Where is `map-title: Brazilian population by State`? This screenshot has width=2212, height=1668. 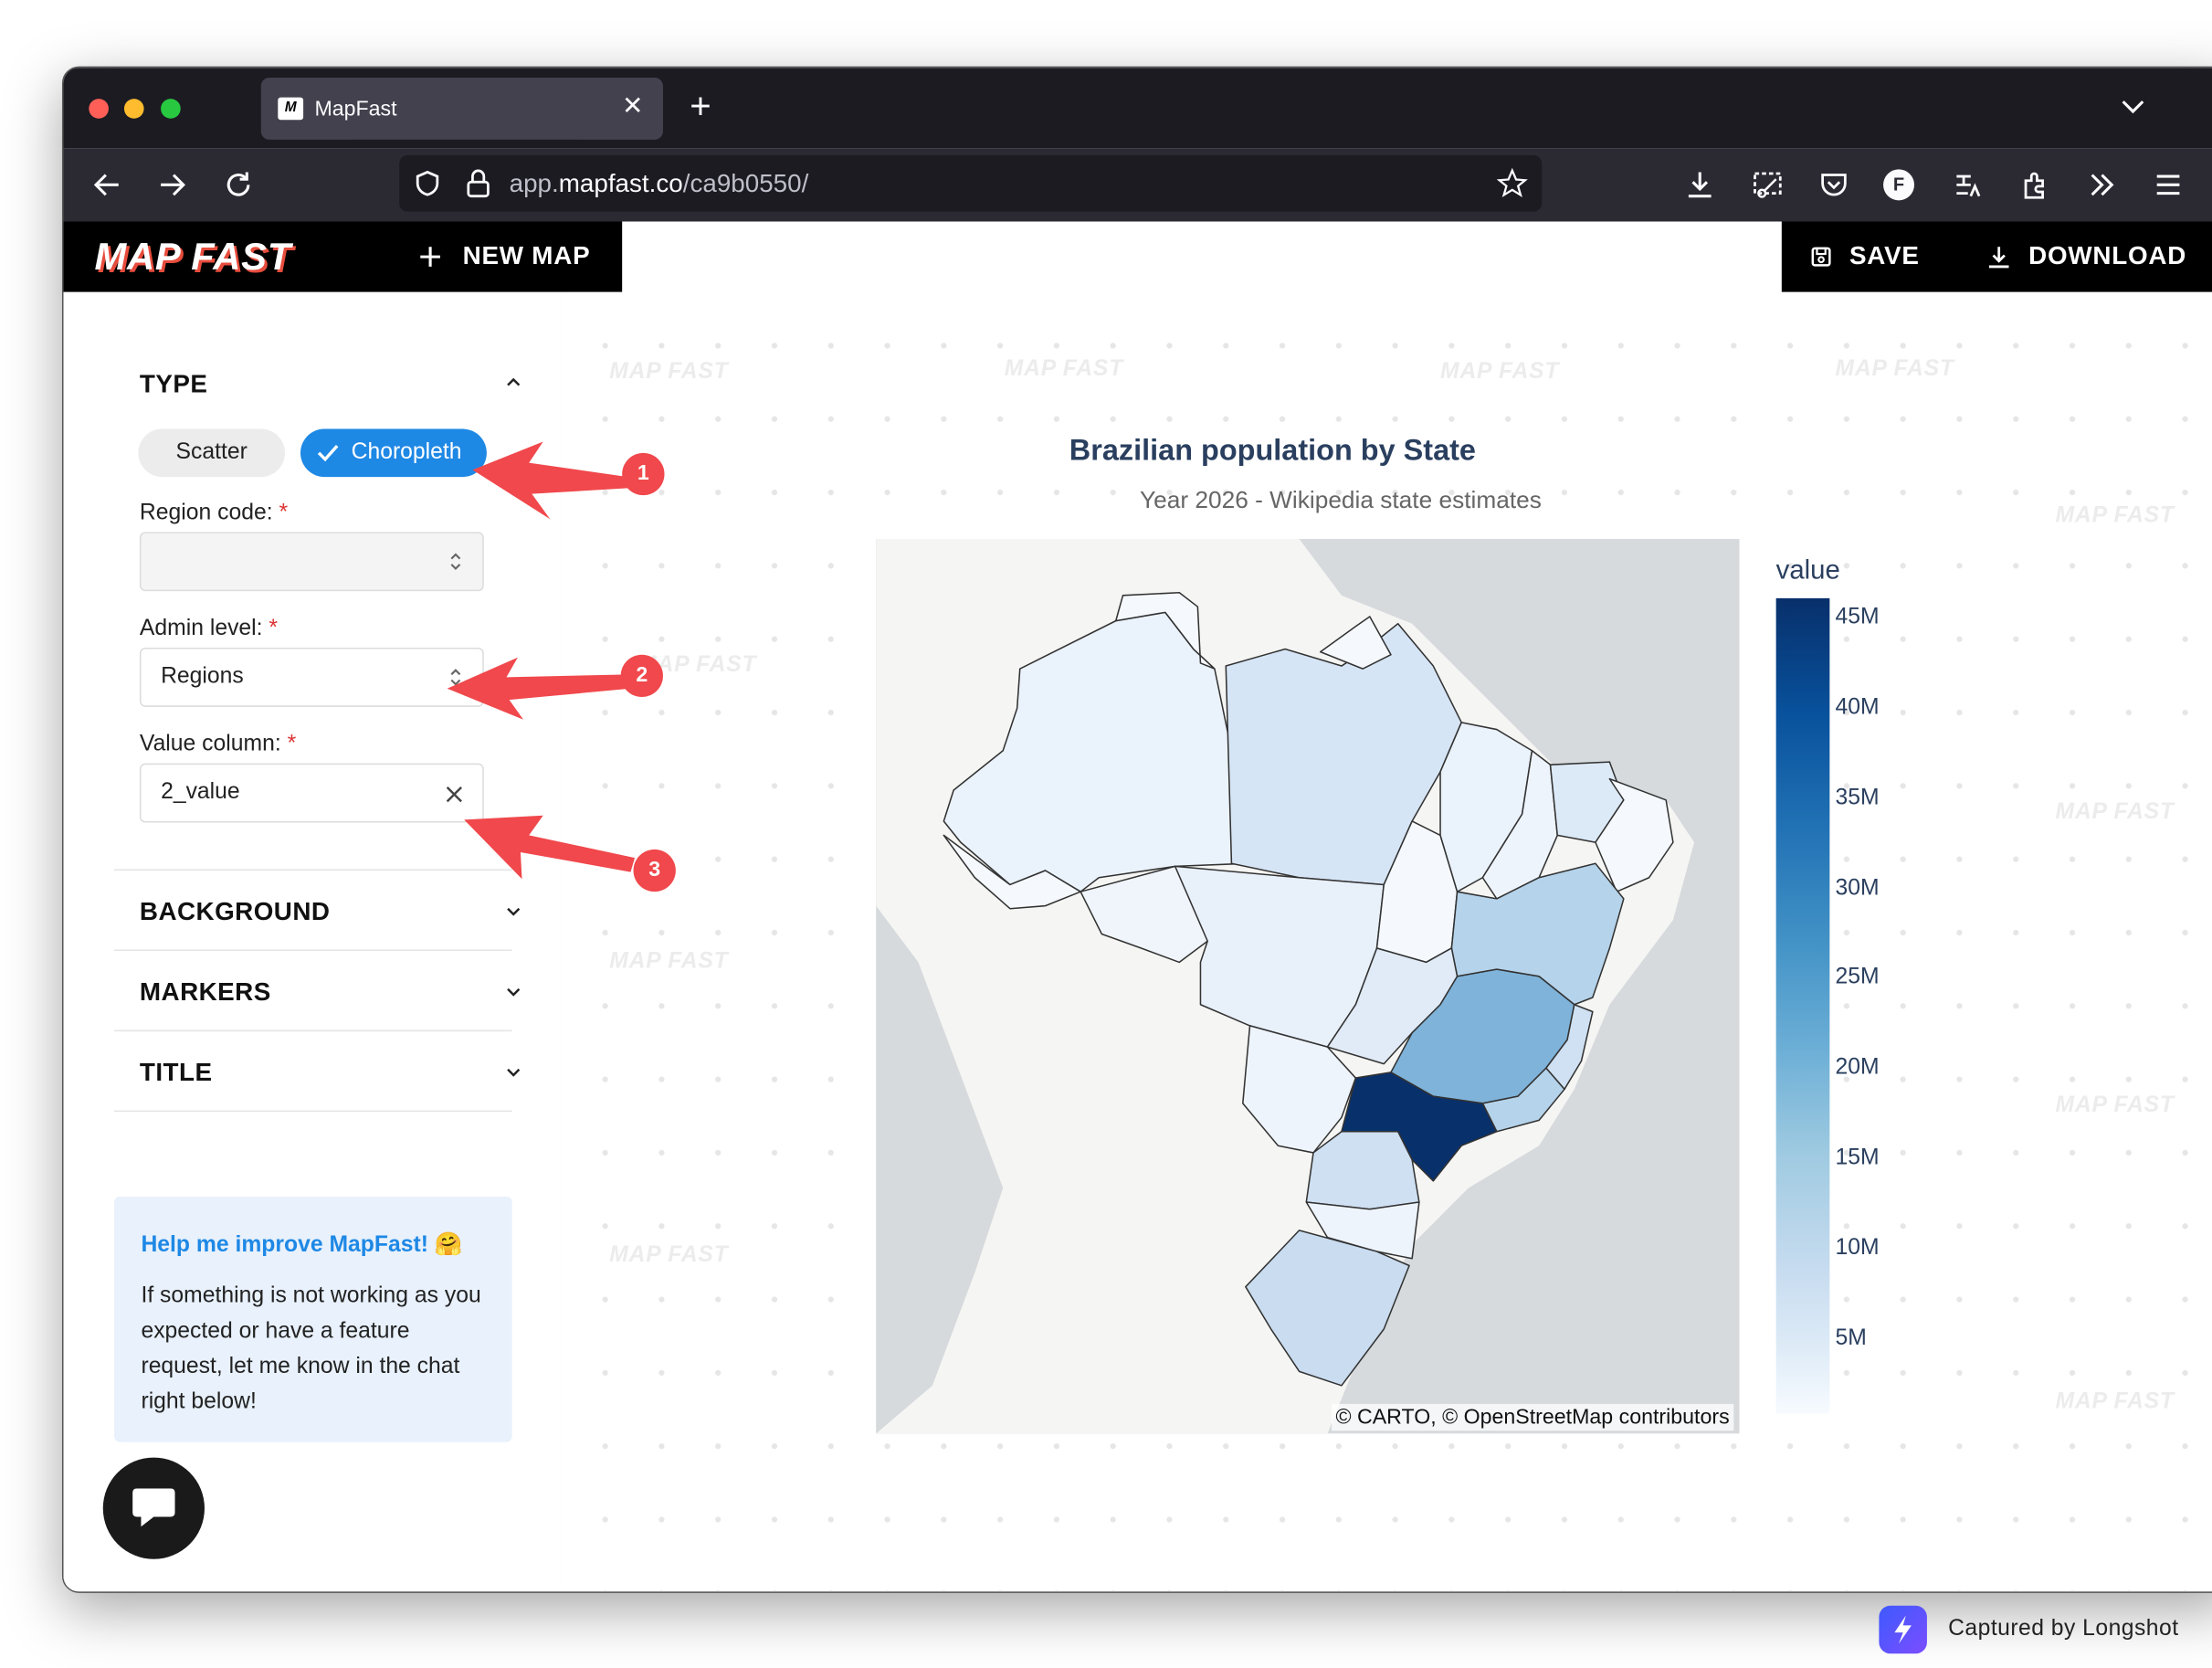
map-title: Brazilian population by State is located at coordinates (1272, 451).